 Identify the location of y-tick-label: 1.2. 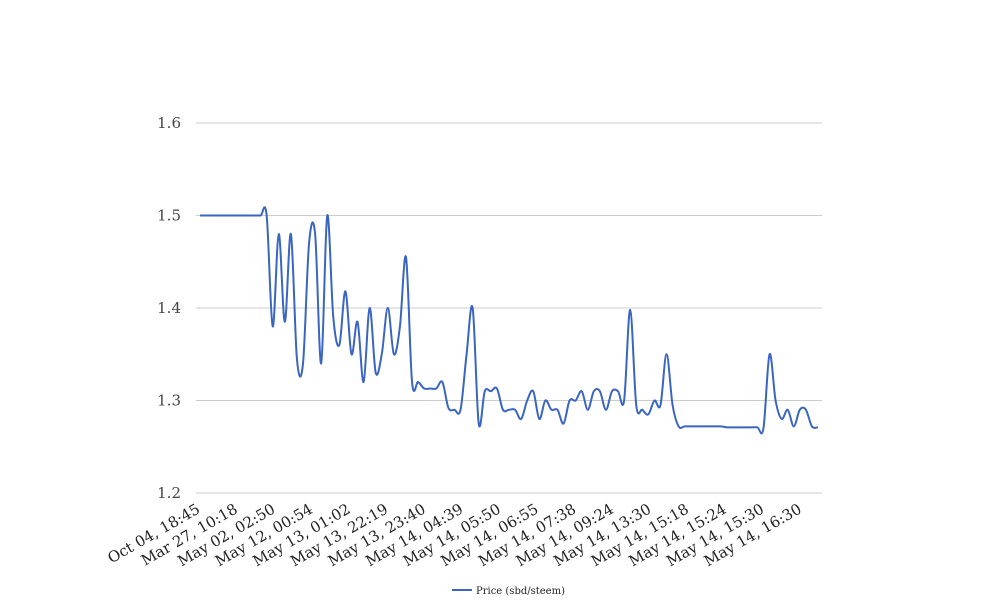
(169, 493).